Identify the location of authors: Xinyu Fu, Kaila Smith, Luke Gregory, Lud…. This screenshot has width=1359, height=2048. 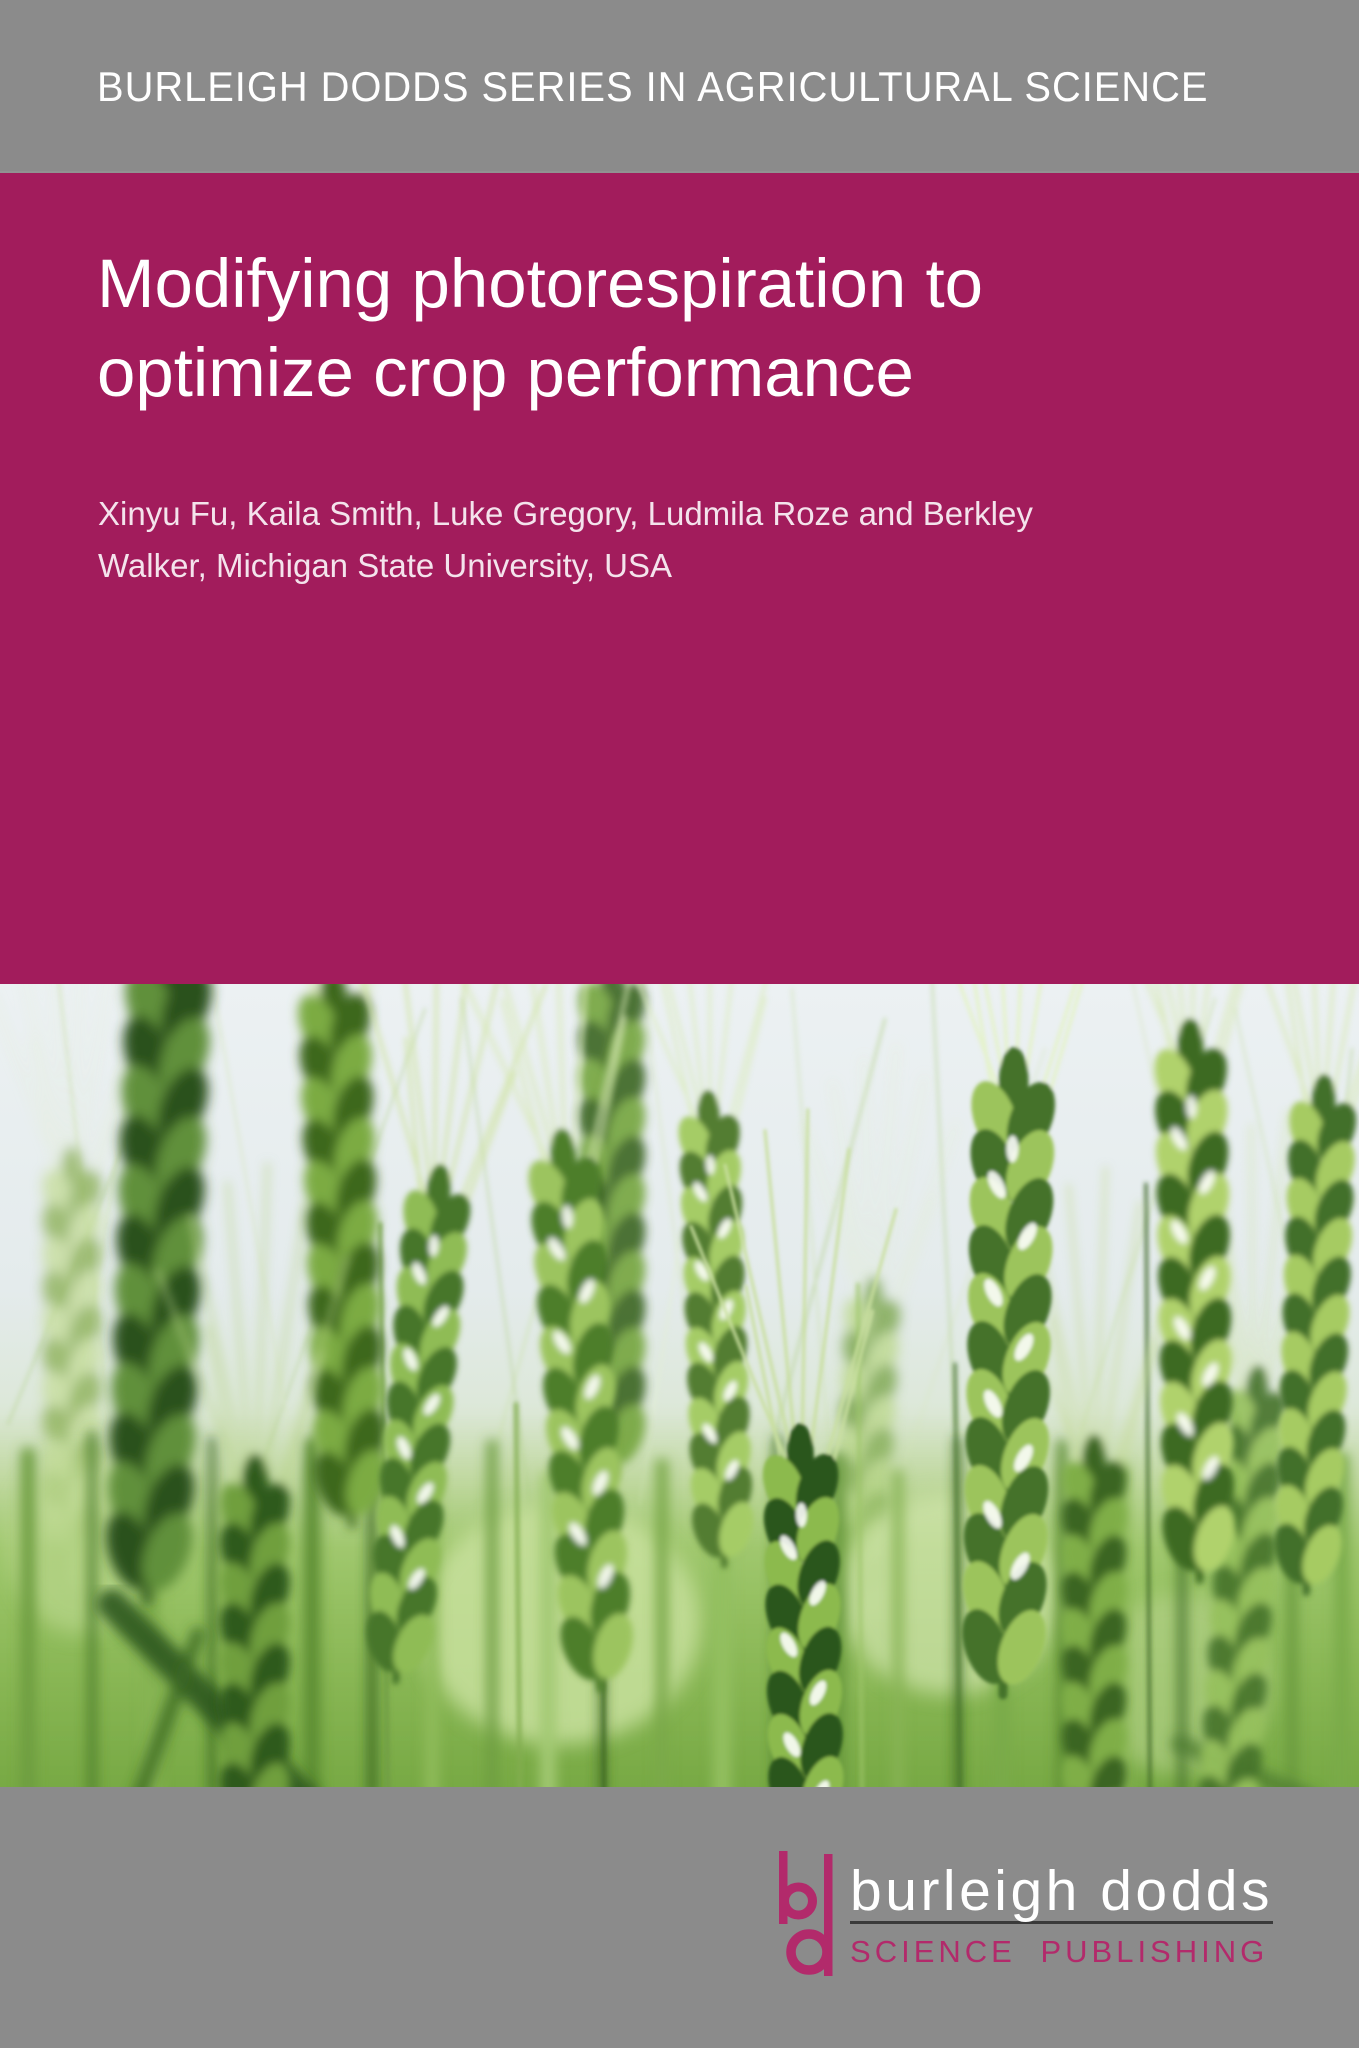
(565, 539).